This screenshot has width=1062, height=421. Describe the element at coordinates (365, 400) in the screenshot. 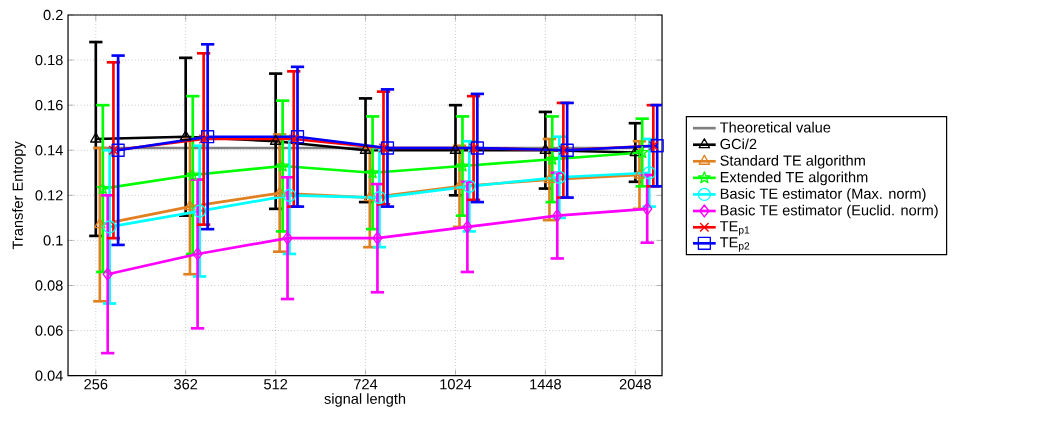

I see `x-axis-title: signal length` at that location.